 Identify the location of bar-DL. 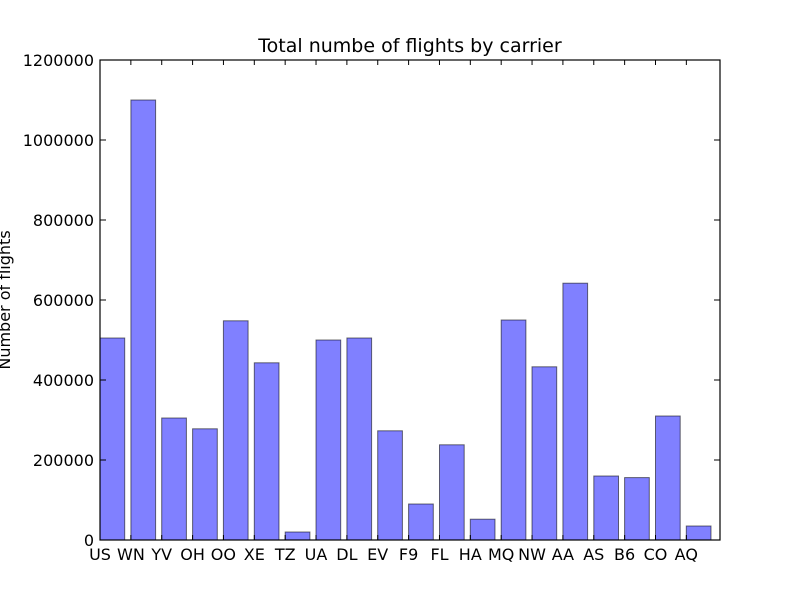
(359, 439).